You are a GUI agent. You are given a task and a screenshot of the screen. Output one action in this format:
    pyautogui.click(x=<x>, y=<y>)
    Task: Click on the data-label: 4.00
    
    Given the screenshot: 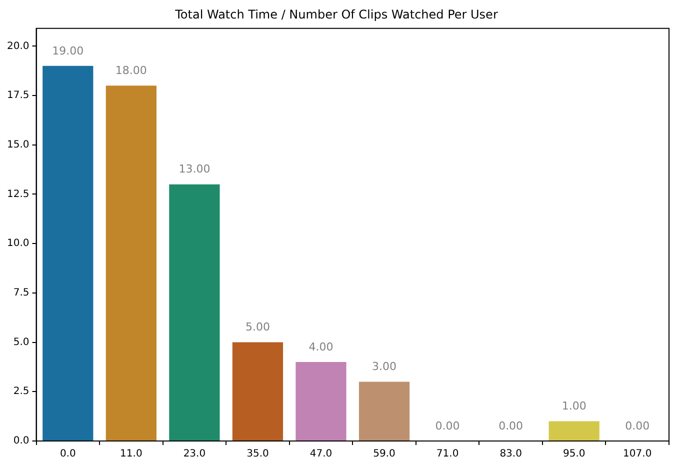 What is the action you would take?
    pyautogui.click(x=321, y=347)
    